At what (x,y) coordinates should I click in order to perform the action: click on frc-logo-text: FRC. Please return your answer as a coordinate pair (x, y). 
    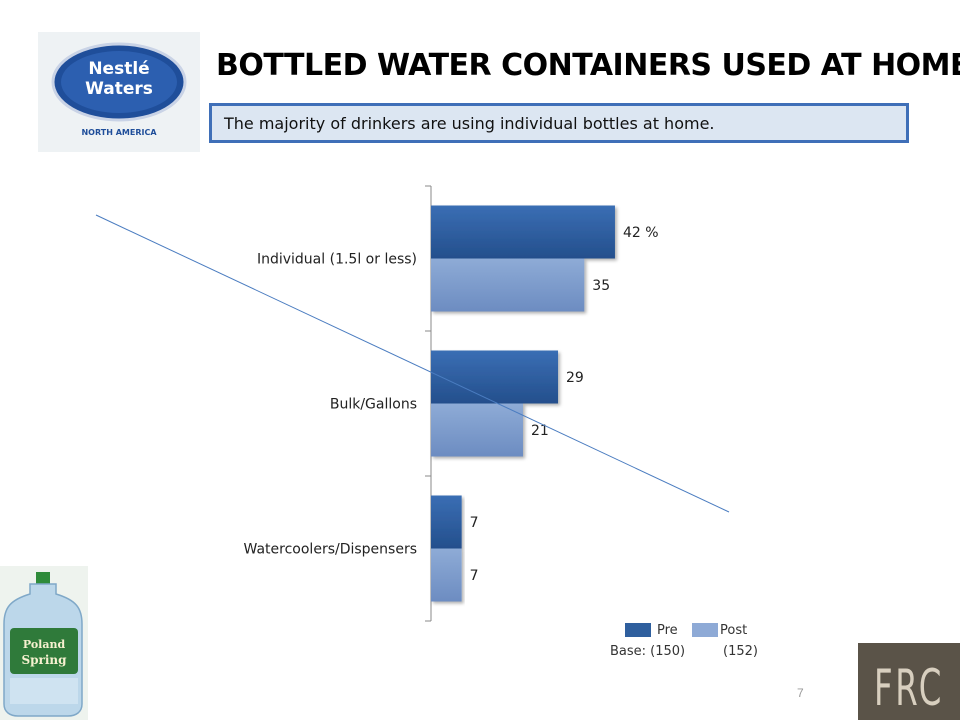
    Looking at the image, I should click on (909, 688).